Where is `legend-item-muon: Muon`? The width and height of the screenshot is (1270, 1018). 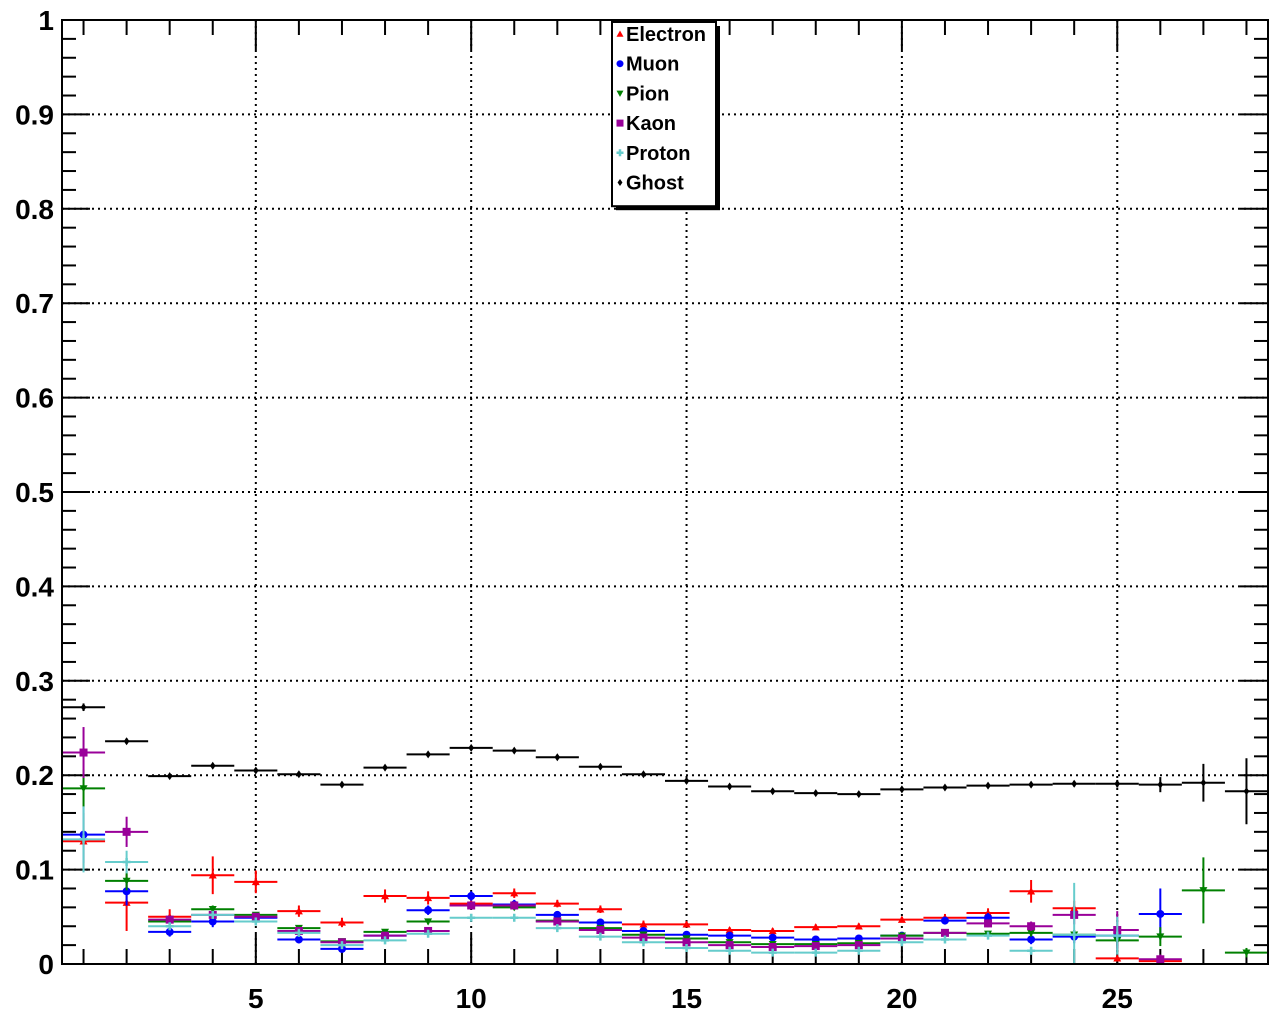
legend-item-muon: Muon is located at coordinates (647, 65).